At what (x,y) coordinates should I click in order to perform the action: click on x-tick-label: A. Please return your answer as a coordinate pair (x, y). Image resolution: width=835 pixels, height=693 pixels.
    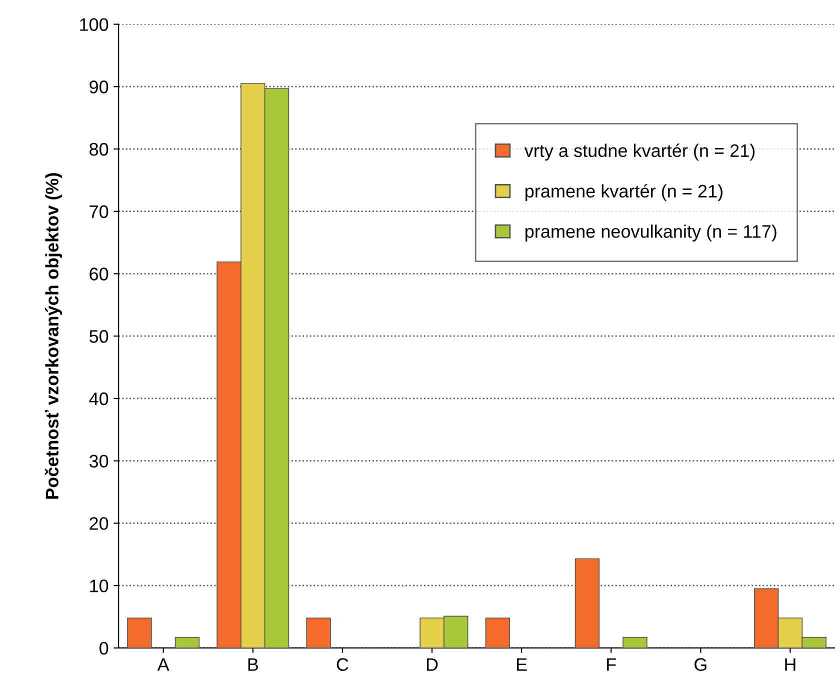
    Looking at the image, I should click on (163, 664).